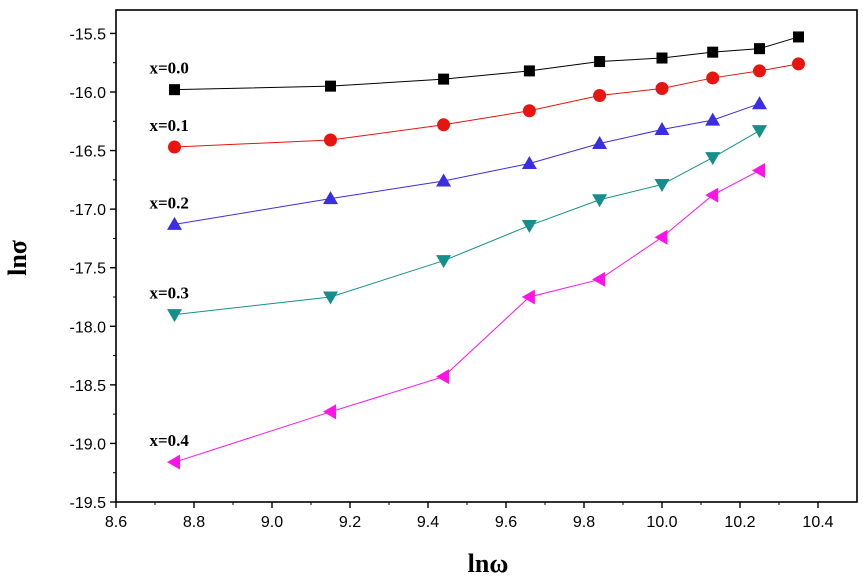 Image resolution: width=863 pixels, height=579 pixels. What do you see at coordinates (88, 93) in the screenshot?
I see `y-tick-label: -16.0` at bounding box center [88, 93].